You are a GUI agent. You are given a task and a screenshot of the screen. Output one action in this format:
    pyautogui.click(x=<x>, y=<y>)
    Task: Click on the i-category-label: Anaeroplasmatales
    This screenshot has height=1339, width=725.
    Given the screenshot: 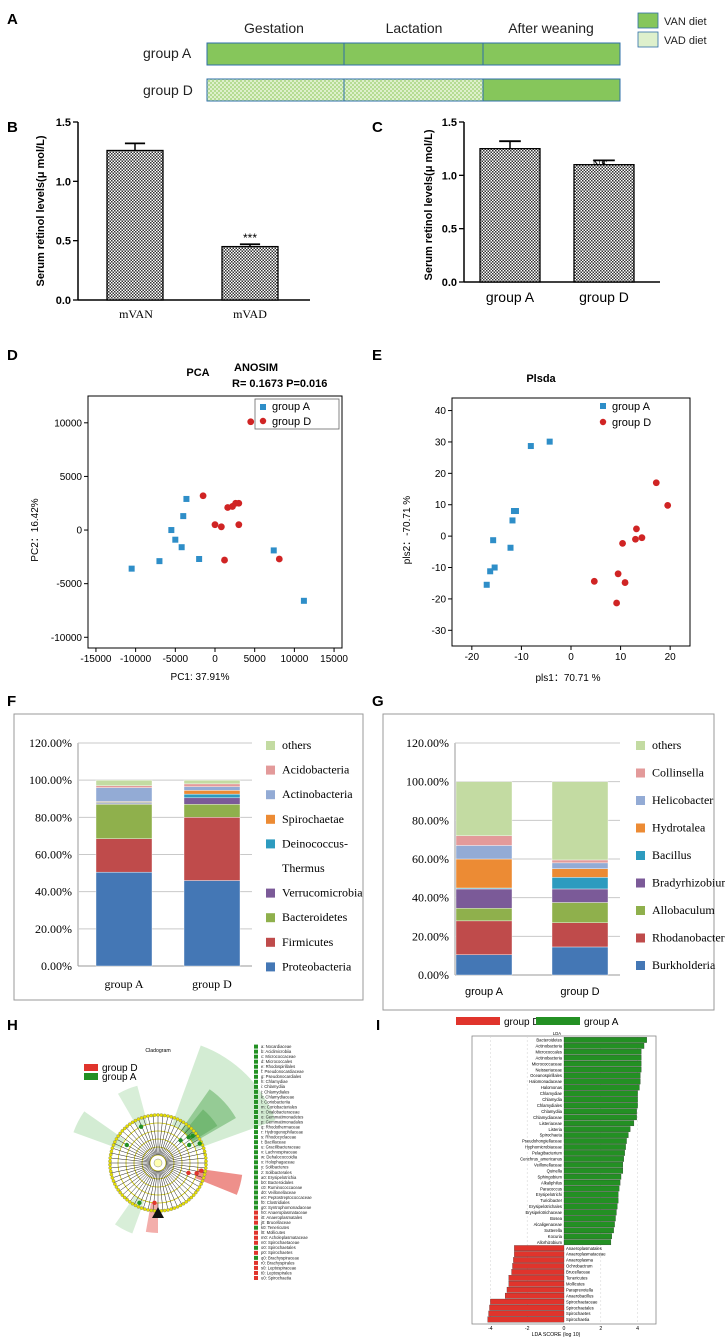 What is the action you would take?
    pyautogui.click(x=584, y=1248)
    